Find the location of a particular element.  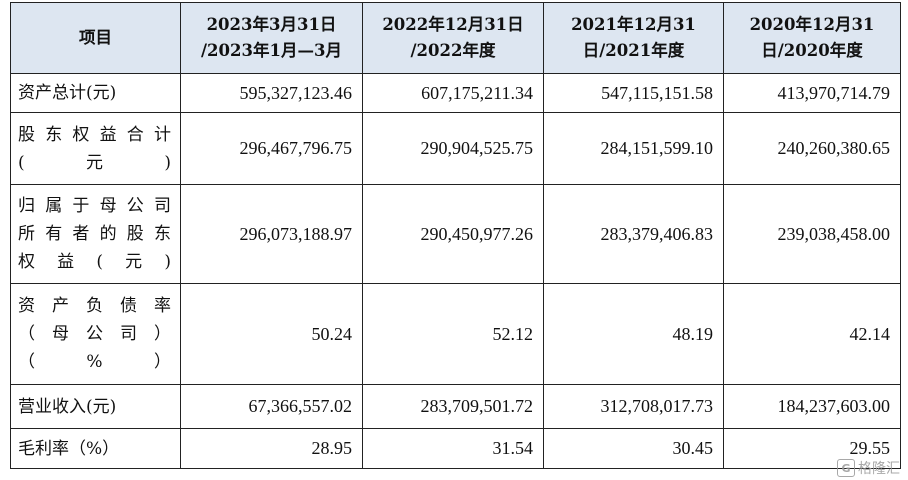

header-item-text: 项目 is located at coordinates (95, 37).